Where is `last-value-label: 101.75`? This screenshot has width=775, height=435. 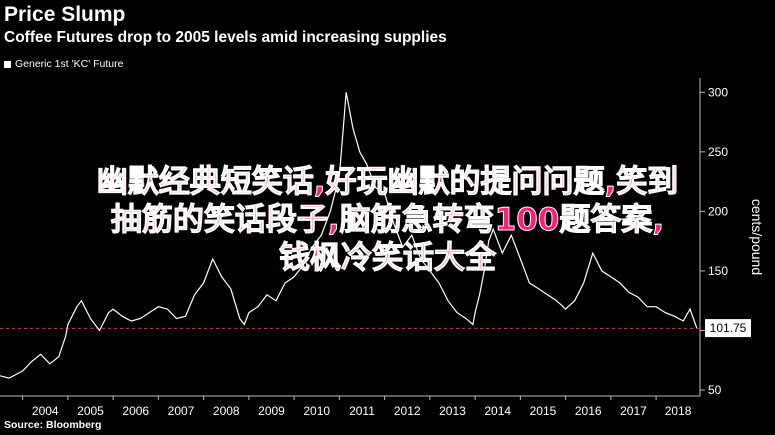
last-value-label: 101.75 is located at coordinates (728, 328).